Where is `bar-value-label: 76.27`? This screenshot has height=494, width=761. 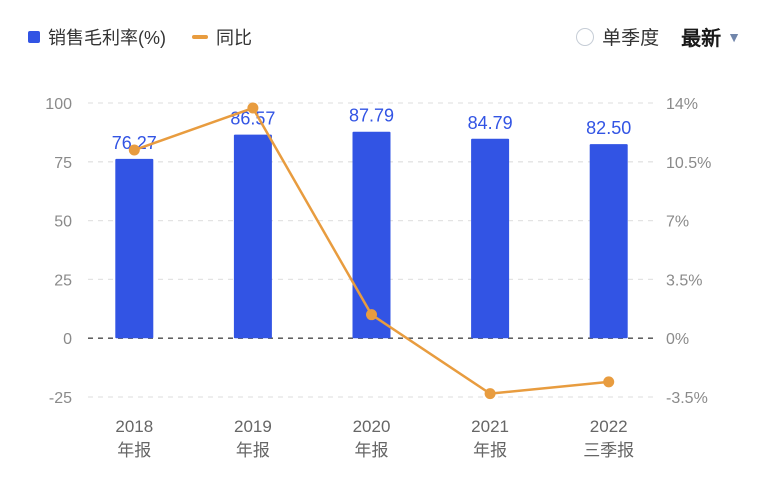
bar-value-label: 76.27 is located at coordinates (134, 143).